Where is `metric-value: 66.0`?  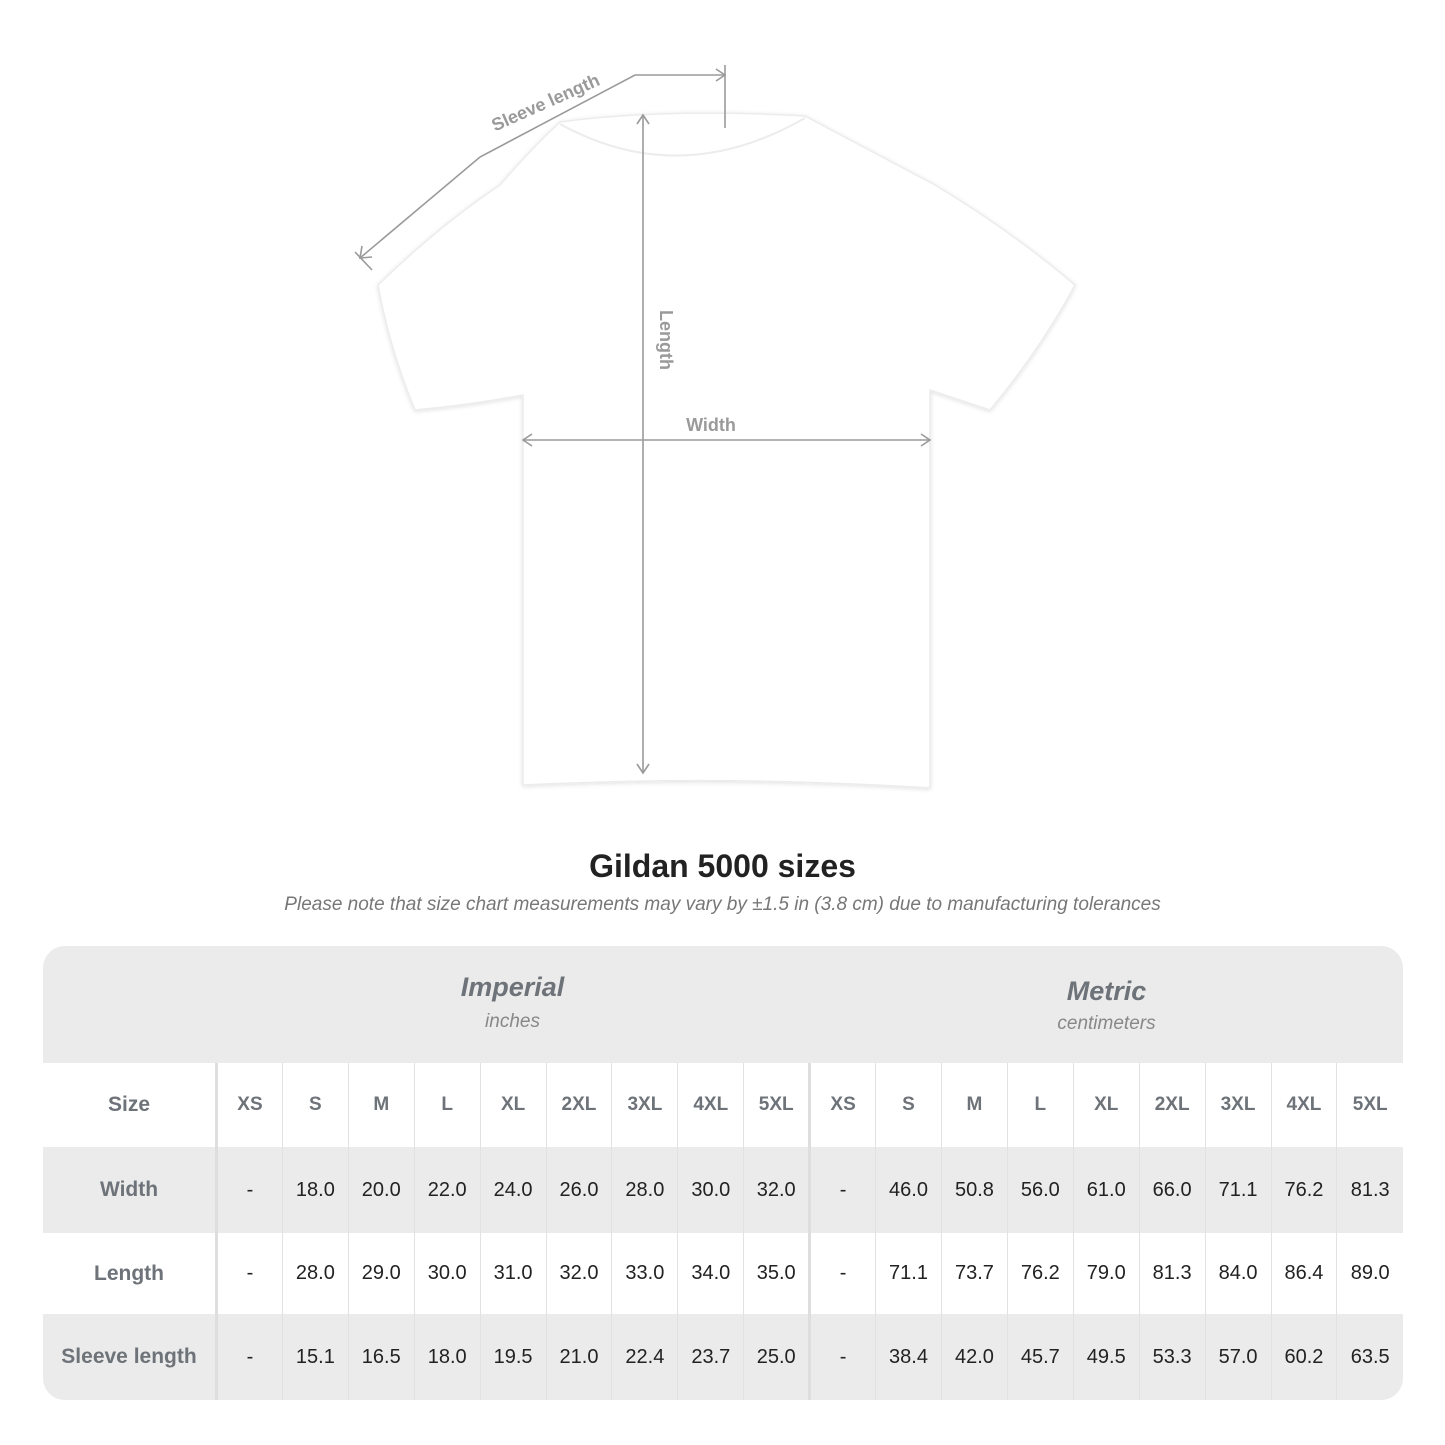
metric-value: 66.0 is located at coordinates (1172, 1190).